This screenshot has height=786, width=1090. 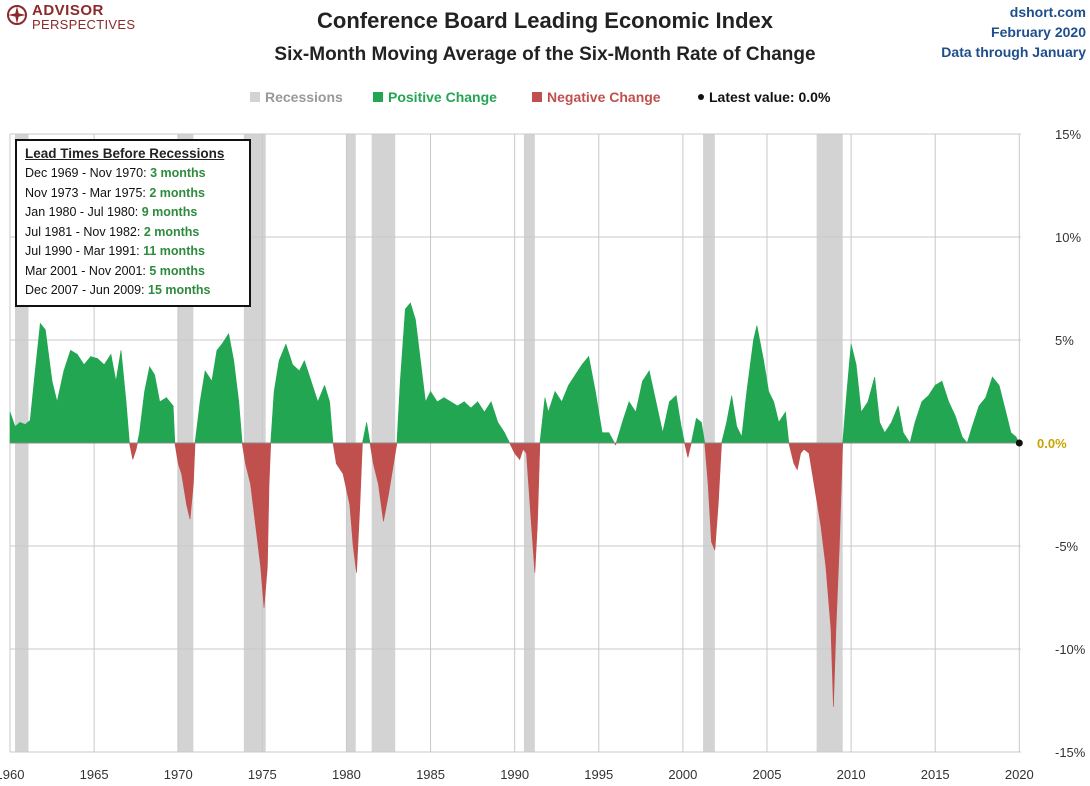 I want to click on legend-item-recessions: Recessions, so click(x=296, y=97).